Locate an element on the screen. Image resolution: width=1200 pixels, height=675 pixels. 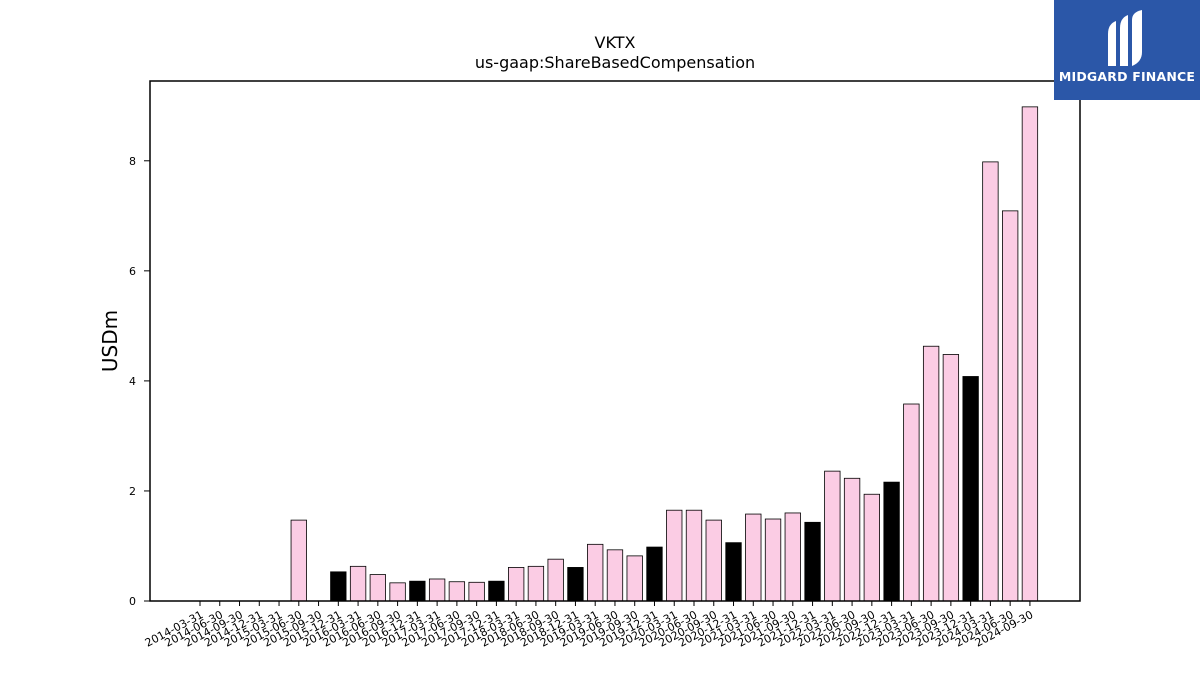
y-tick-label: 6 is located at coordinates (132, 271).